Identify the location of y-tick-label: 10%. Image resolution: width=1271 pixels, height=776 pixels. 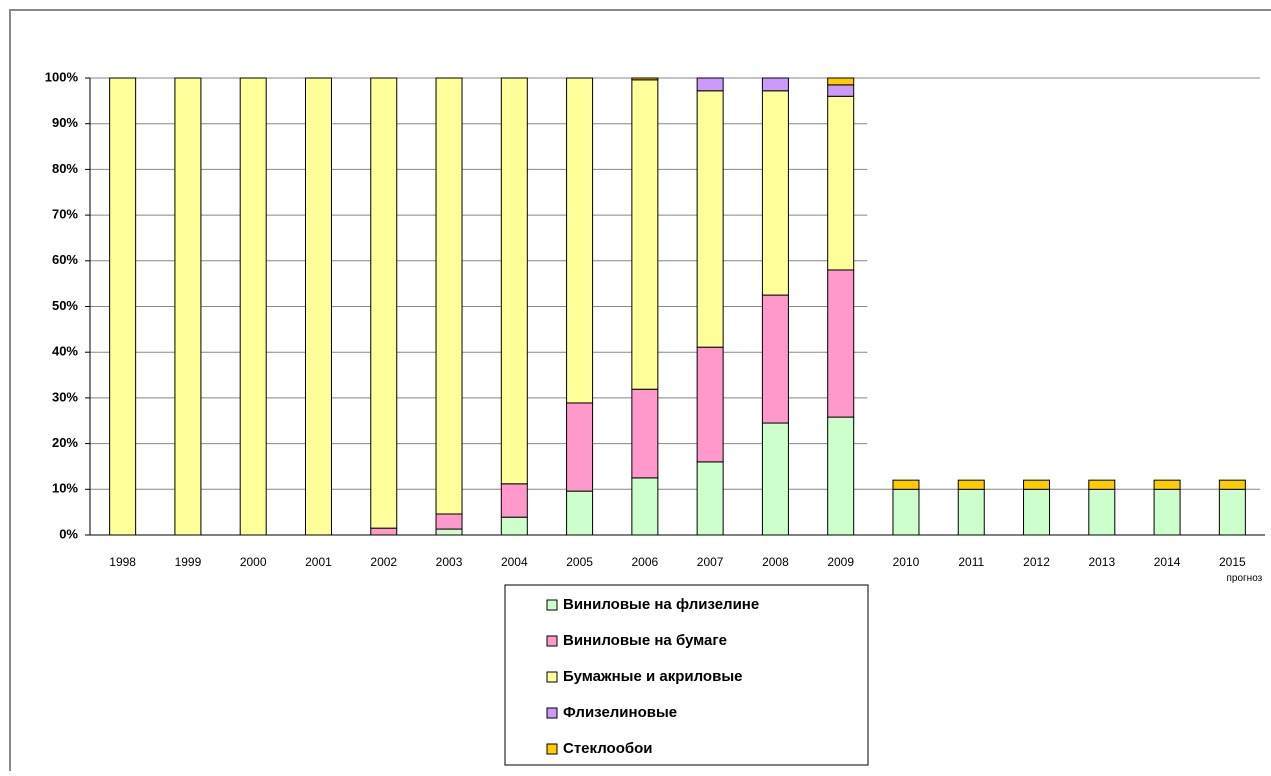
(65, 488).